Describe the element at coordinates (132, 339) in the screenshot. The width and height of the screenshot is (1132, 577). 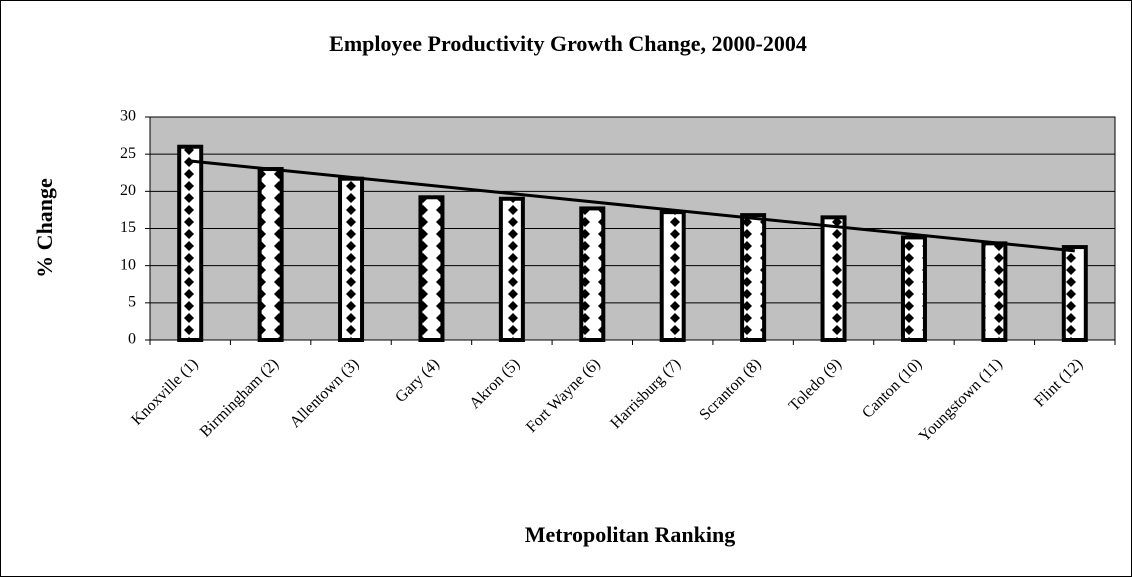
I see `y-tick-label: 0` at that location.